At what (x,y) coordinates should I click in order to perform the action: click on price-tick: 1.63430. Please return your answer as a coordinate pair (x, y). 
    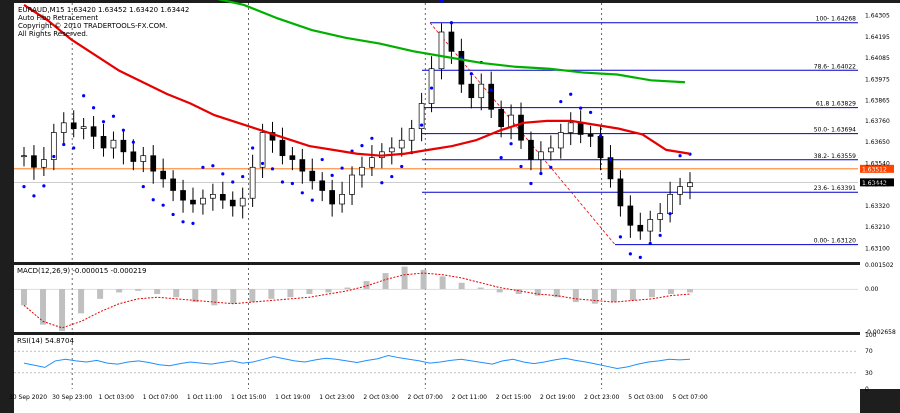
    Looking at the image, I should click on (877, 185).